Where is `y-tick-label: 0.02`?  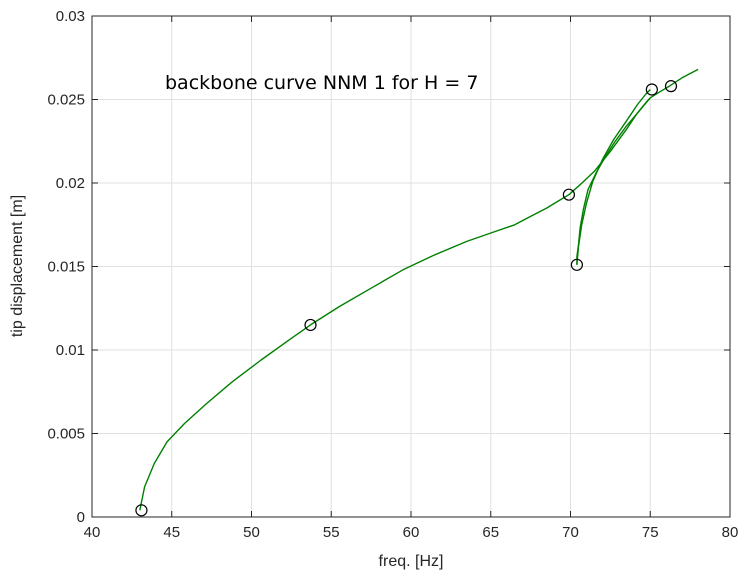
y-tick-label: 0.02 is located at coordinates (70, 183).